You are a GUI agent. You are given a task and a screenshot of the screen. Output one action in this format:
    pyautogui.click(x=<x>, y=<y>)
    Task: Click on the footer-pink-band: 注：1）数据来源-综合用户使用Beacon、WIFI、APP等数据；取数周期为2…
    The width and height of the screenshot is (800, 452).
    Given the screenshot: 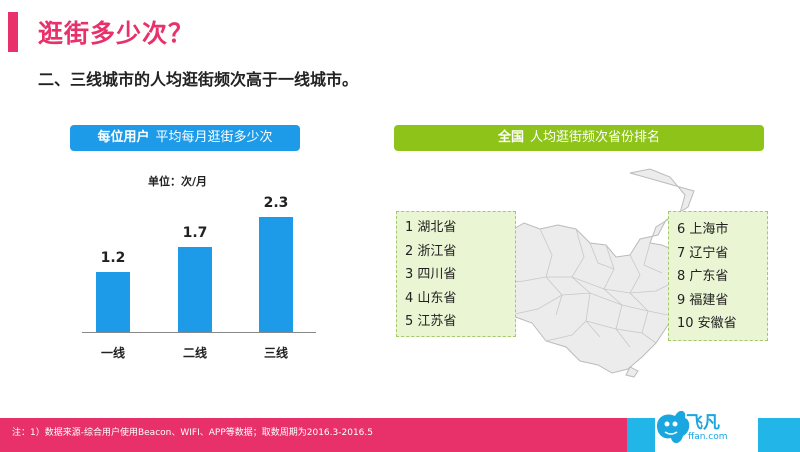 What is the action you would take?
    pyautogui.click(x=313, y=435)
    